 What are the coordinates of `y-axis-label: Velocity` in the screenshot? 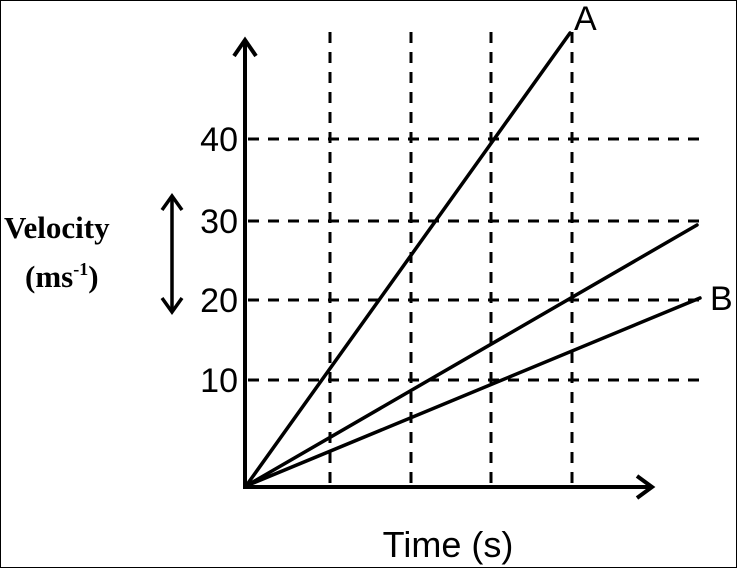 It's located at (57, 227).